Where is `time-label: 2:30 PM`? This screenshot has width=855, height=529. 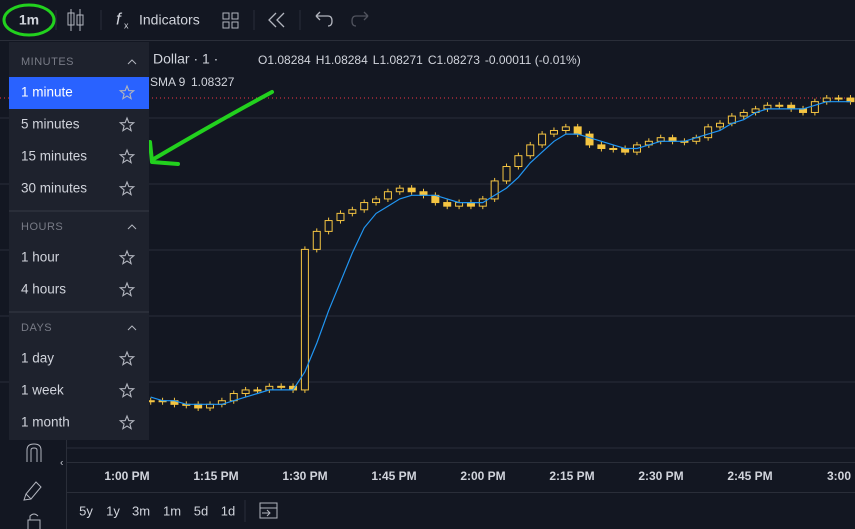 time-label: 2:30 PM is located at coordinates (660, 476).